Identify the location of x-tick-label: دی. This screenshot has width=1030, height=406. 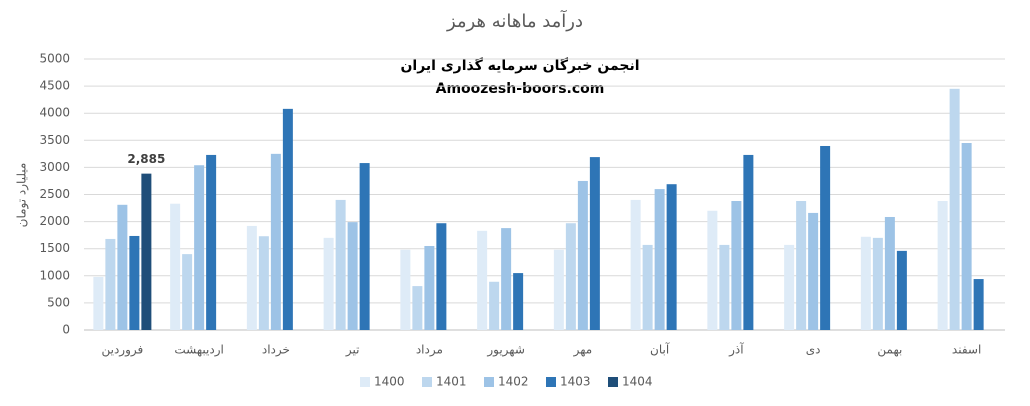
(813, 350).